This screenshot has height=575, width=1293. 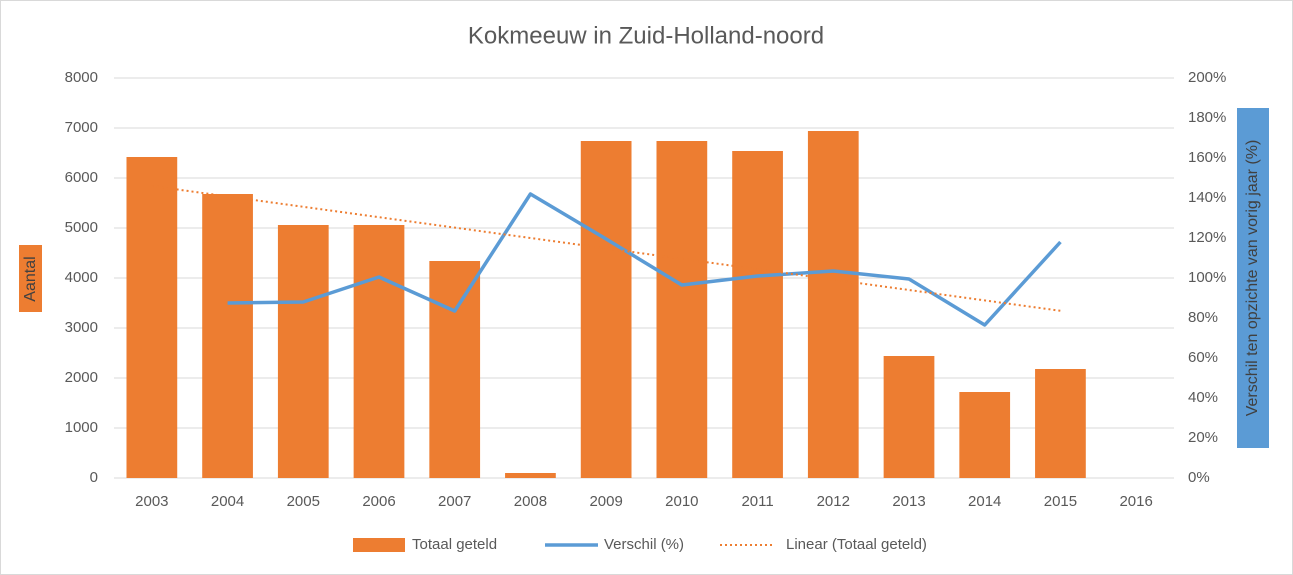 I want to click on y2-tick-label: 0%, so click(x=1199, y=477).